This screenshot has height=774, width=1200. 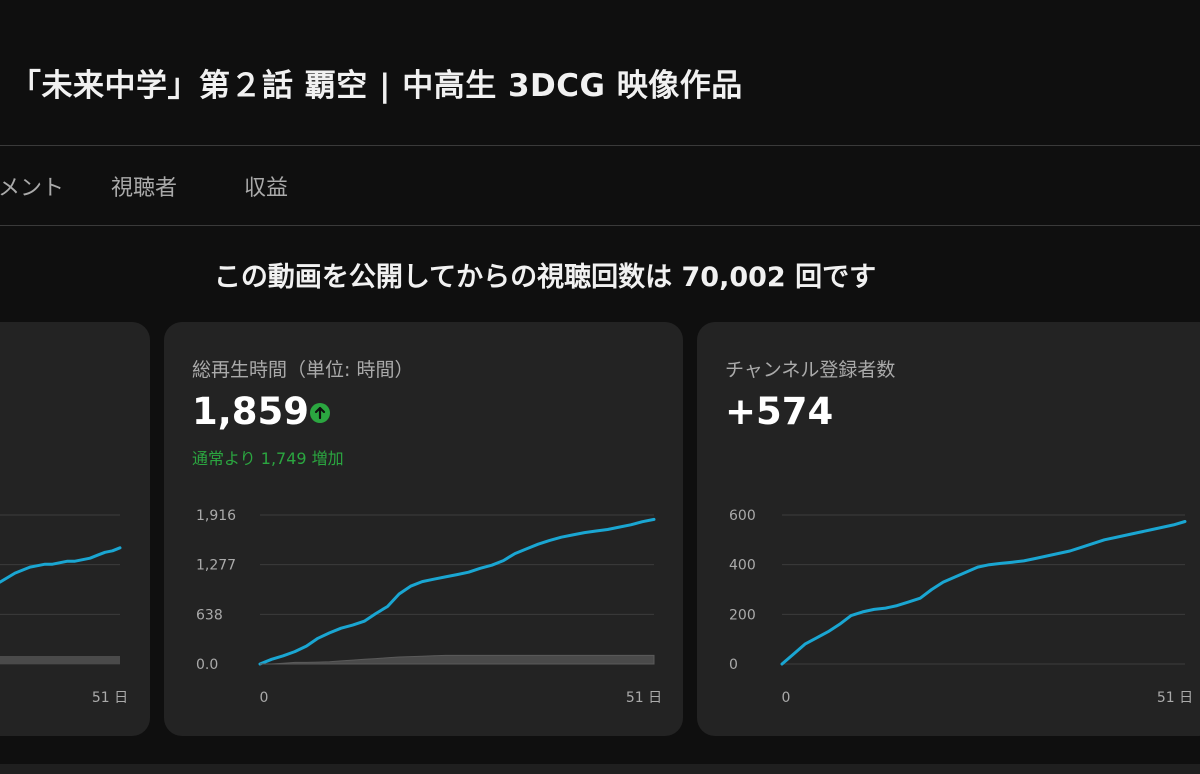 I want to click on views-headline: この動画を公開してからの視聴回数は 70,002 回です, so click(x=545, y=277).